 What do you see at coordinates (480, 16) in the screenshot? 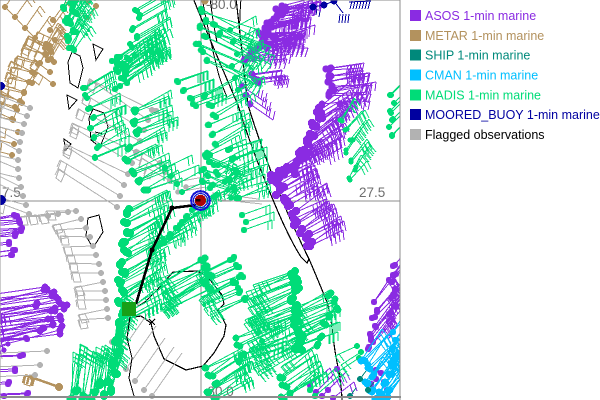
I see `svg-text: ASOS 1-min marine` at bounding box center [480, 16].